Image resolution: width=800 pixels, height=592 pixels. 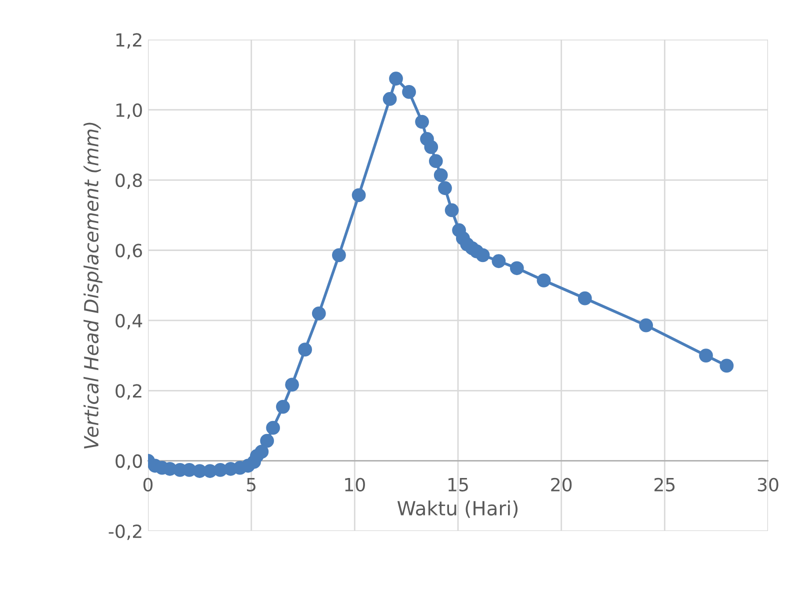 What do you see at coordinates (93, 285) in the screenshot?
I see `y-axis-title: Vertical Head Displacement (mm)` at bounding box center [93, 285].